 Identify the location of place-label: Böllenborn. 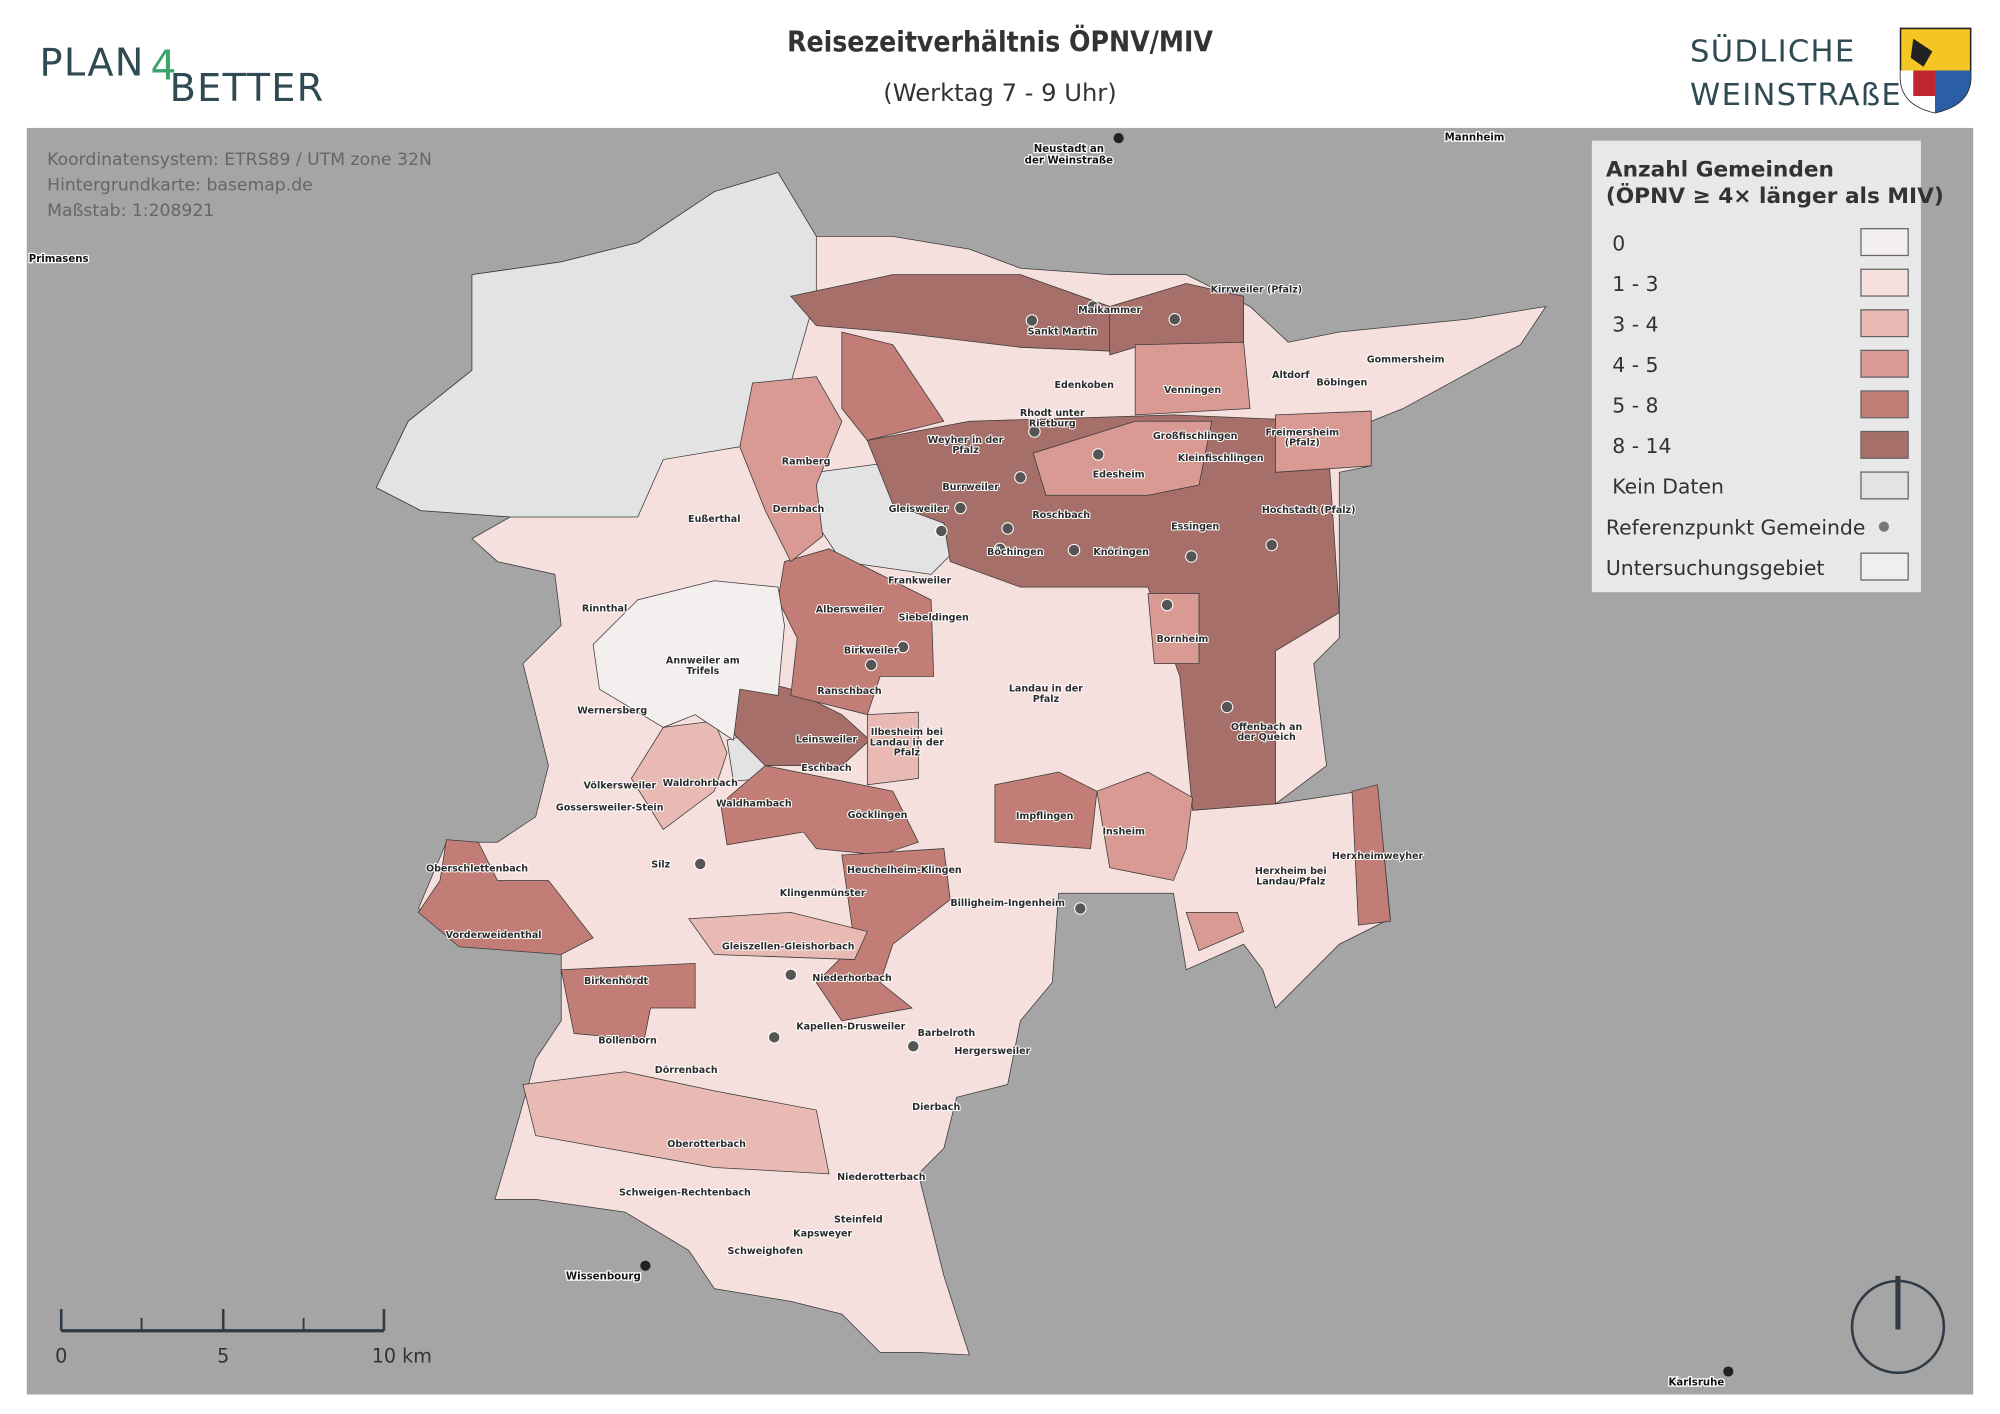
(627, 1041).